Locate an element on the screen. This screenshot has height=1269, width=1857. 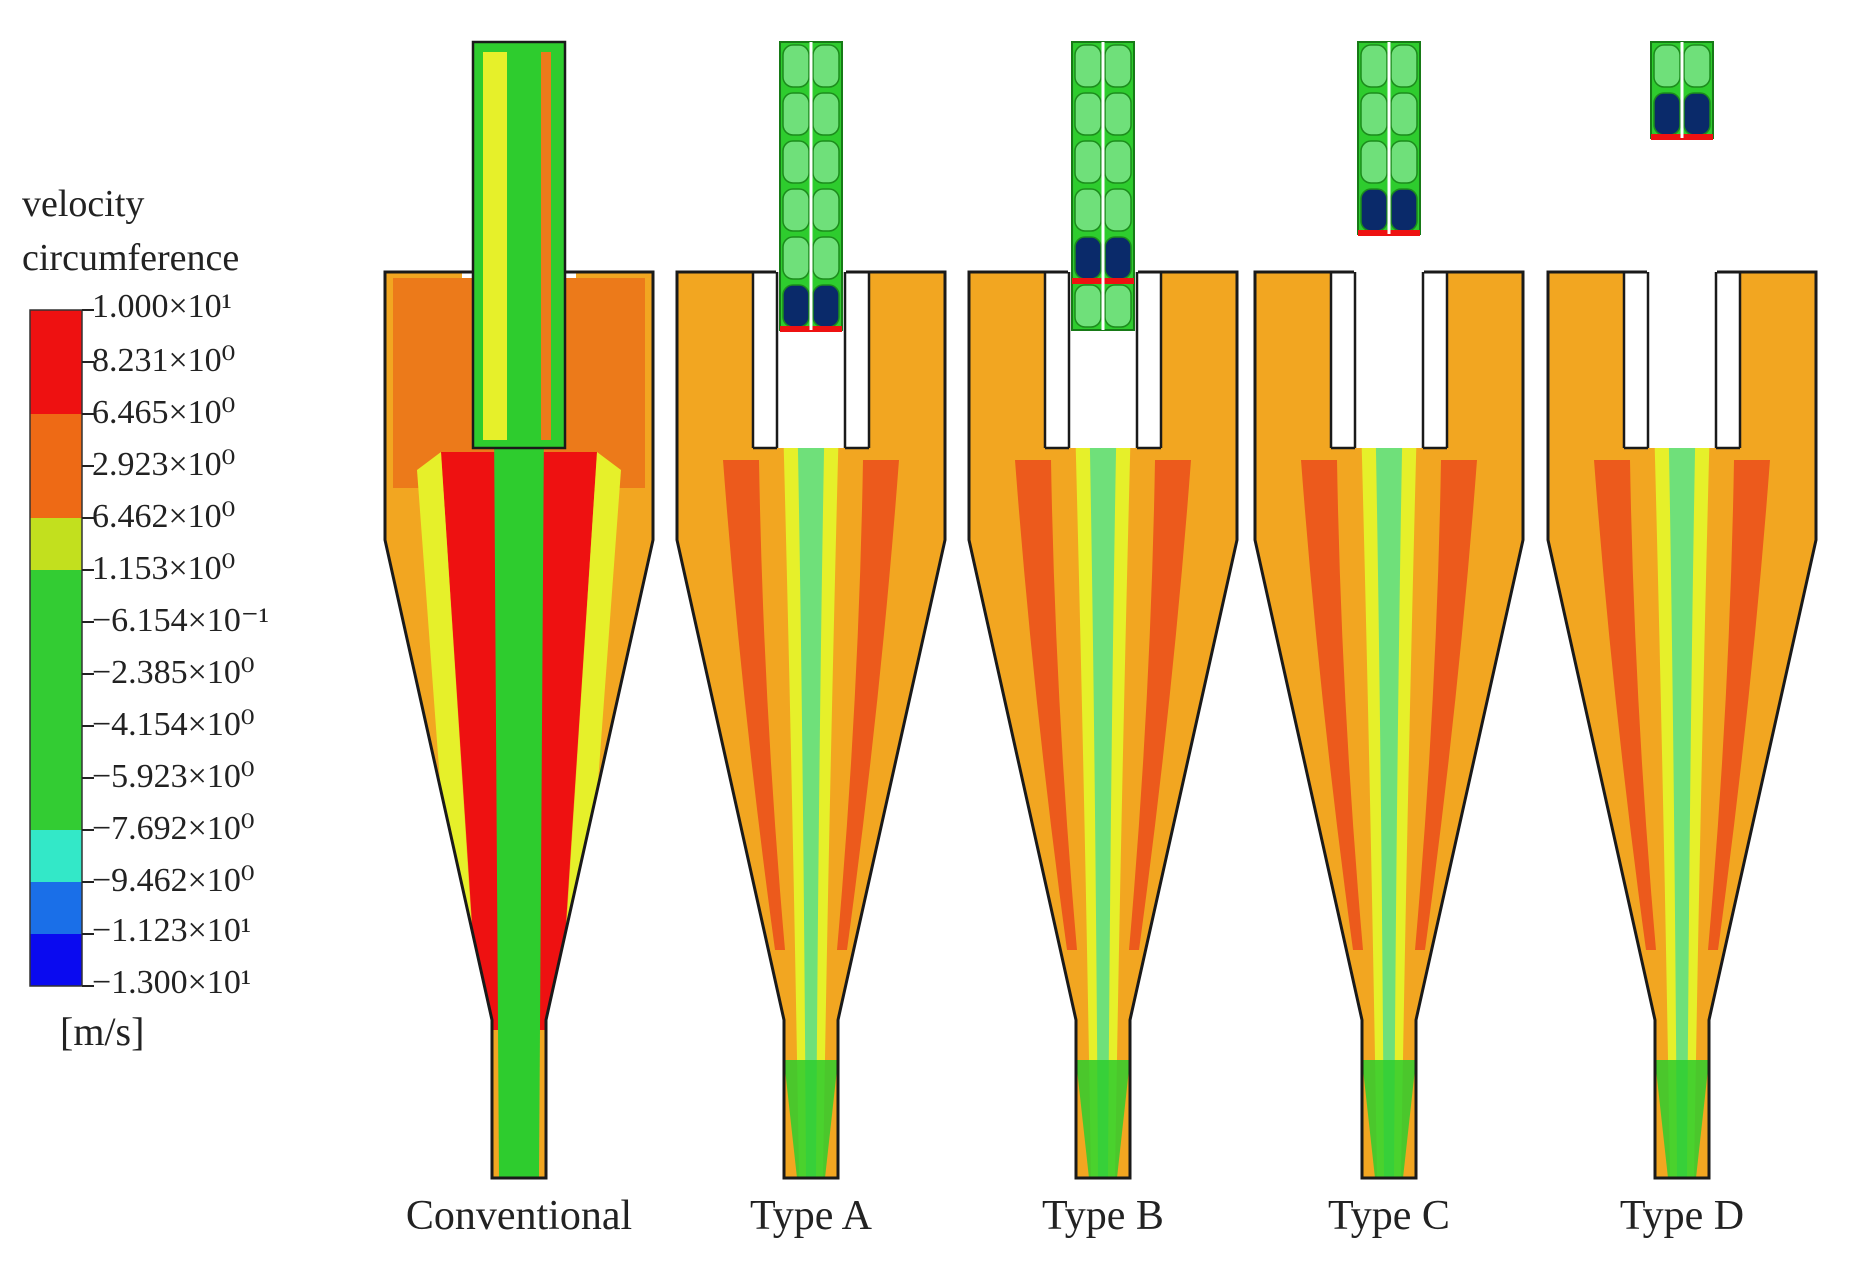
legend-bar-frame is located at coordinates (56, 648).